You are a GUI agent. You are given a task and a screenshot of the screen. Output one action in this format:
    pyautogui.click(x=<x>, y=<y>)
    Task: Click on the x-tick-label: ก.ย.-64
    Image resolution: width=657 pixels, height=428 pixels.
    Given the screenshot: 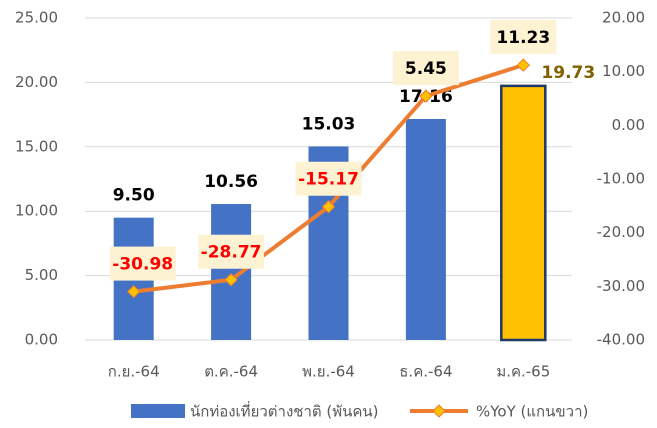 What is the action you would take?
    pyautogui.click(x=134, y=372)
    